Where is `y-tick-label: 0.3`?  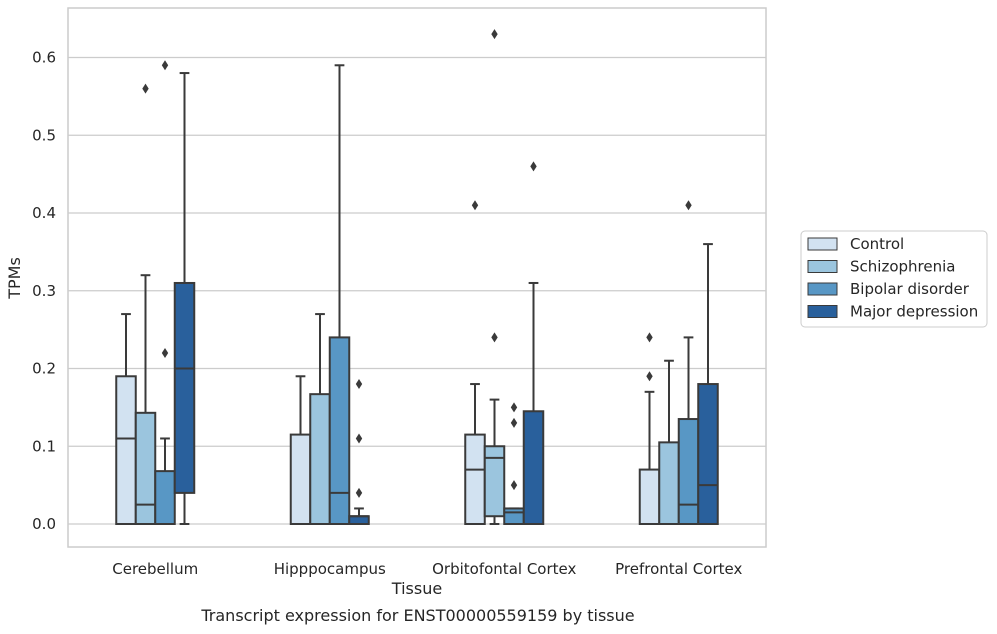
y-tick-label: 0.3 is located at coordinates (44, 291).